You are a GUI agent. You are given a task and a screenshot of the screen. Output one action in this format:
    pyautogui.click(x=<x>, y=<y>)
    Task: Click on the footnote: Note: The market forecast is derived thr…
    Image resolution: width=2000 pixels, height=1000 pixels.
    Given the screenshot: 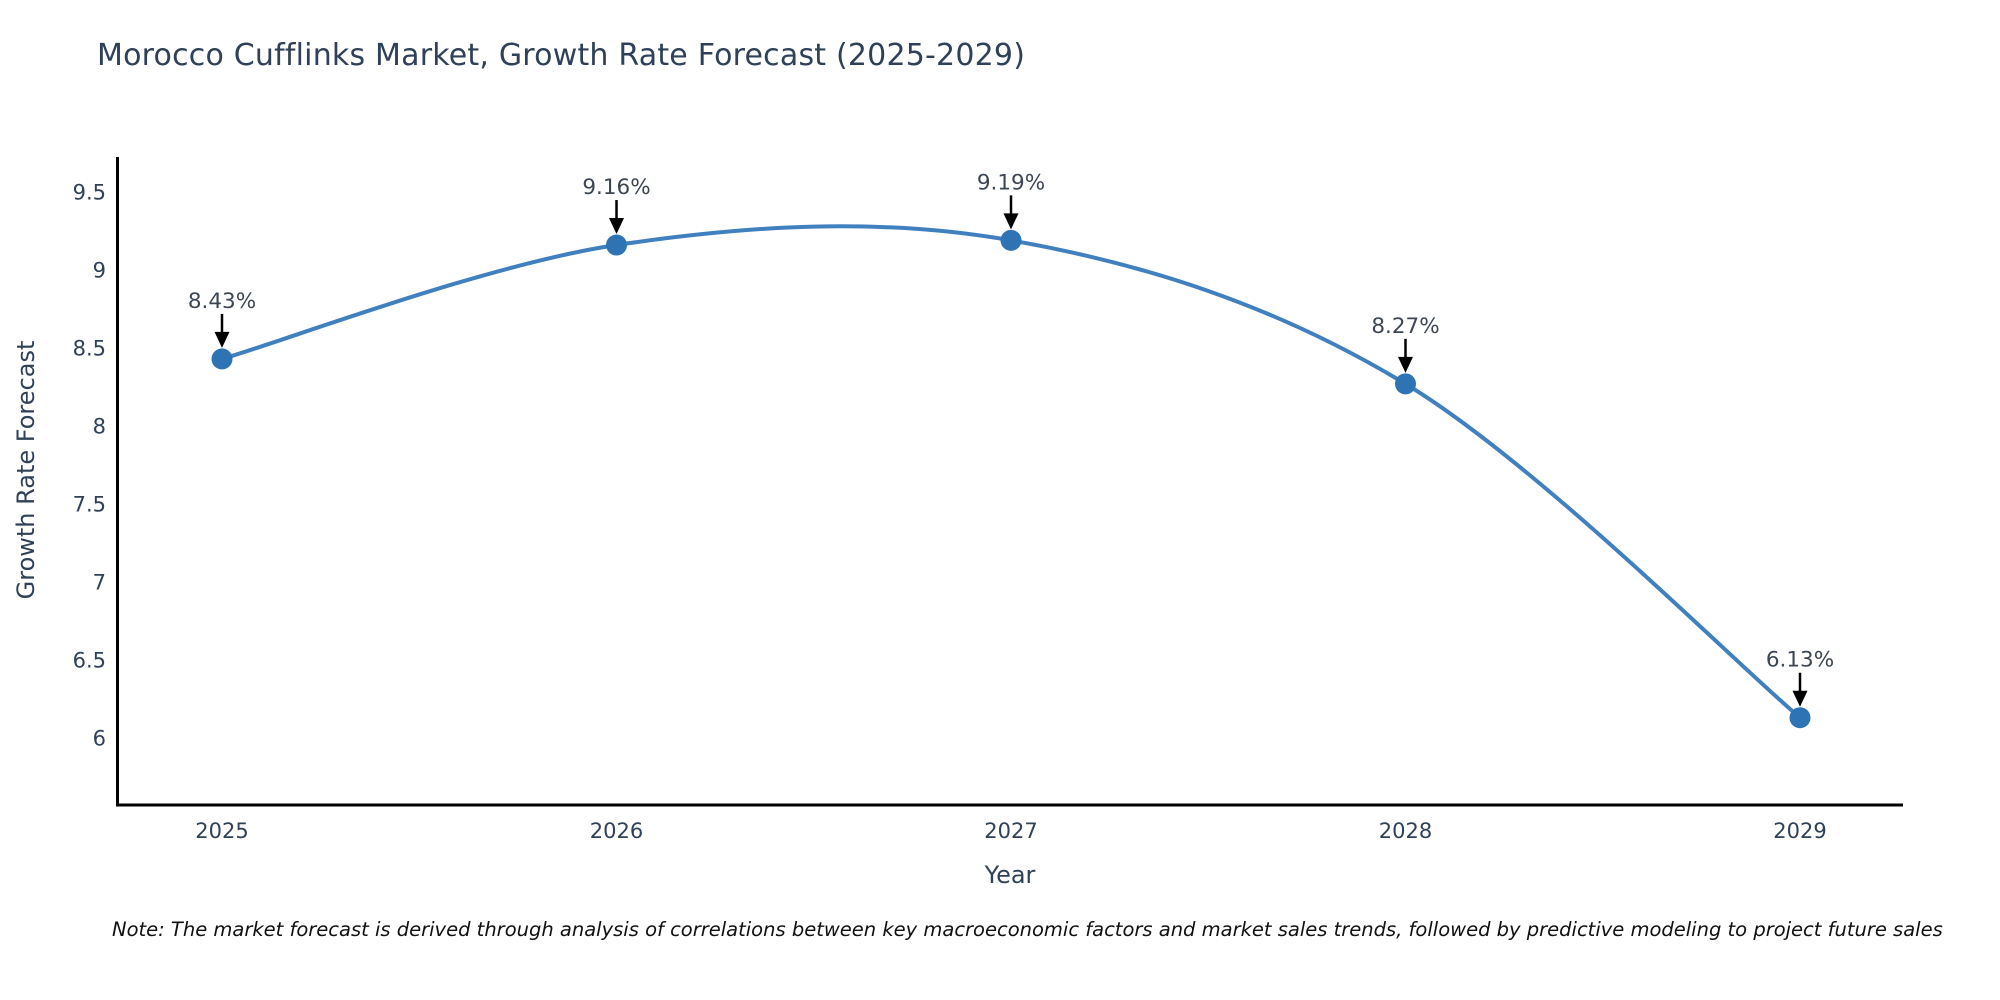 What is the action you would take?
    pyautogui.click(x=1027, y=929)
    